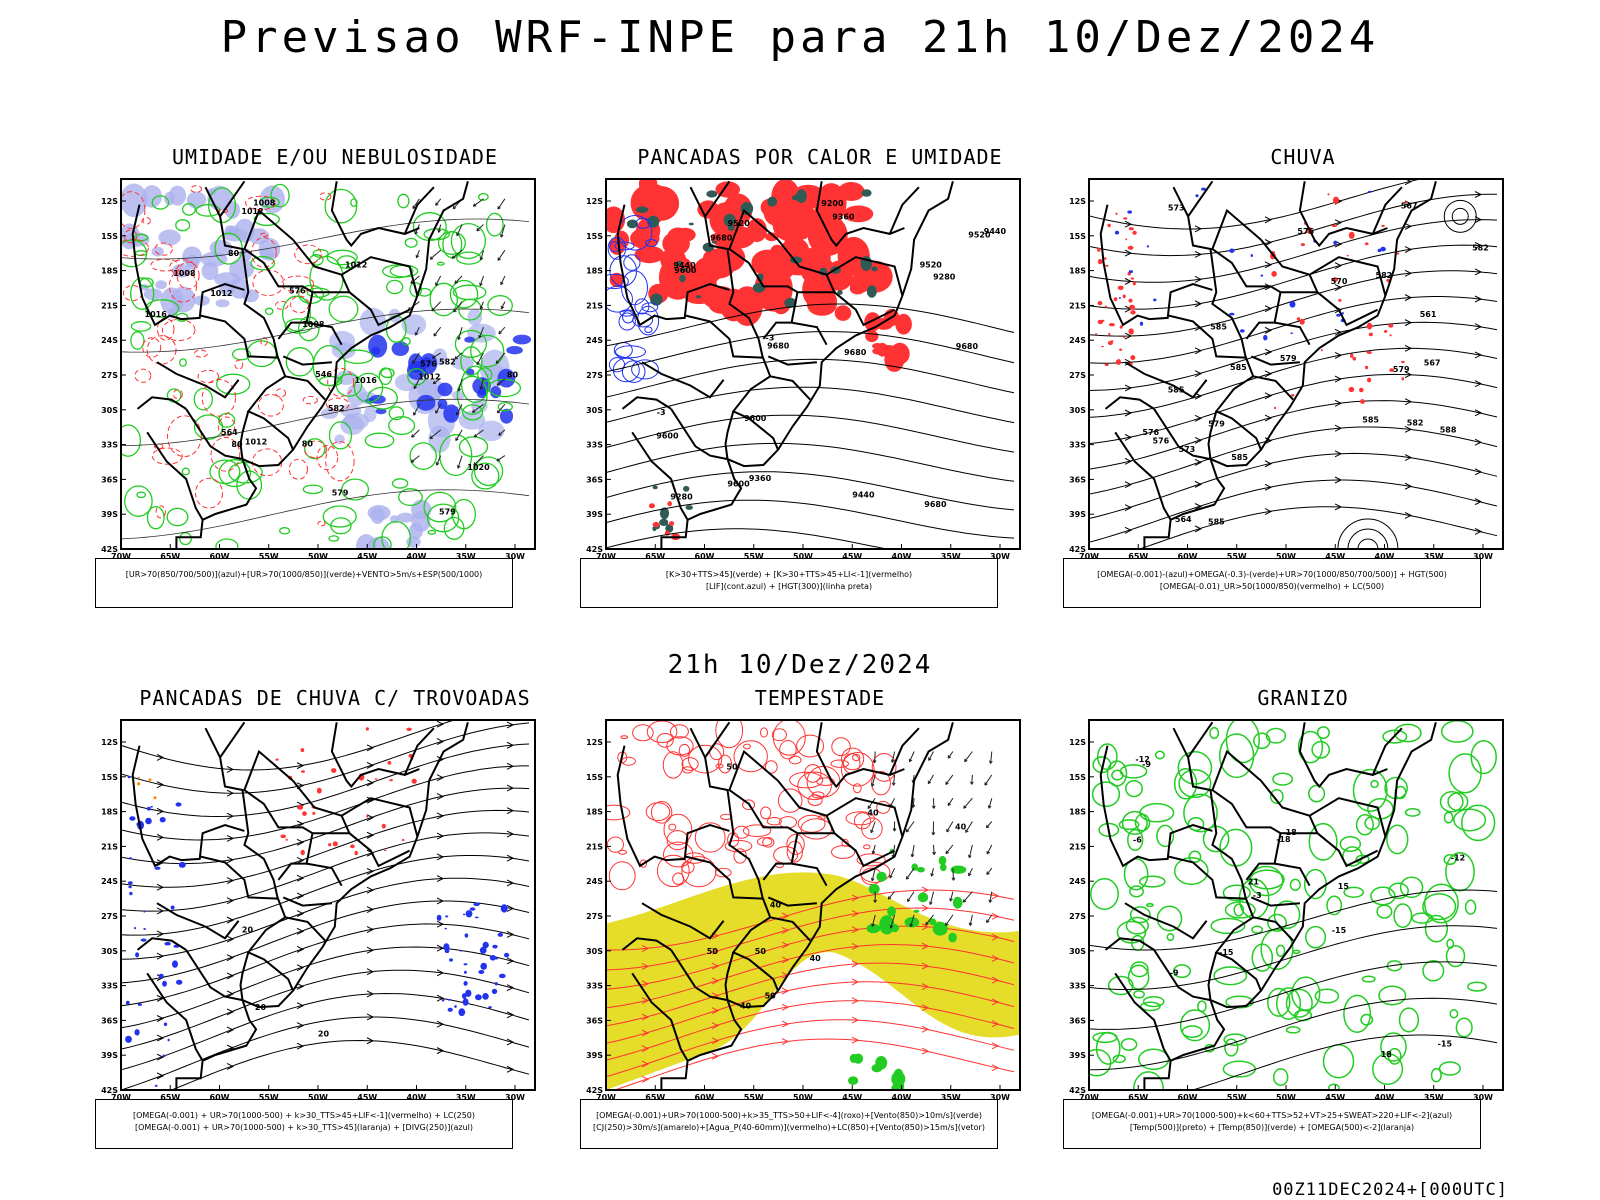  What do you see at coordinates (594, 305) in the screenshot?
I see `lat-tick-label: 21S` at bounding box center [594, 305].